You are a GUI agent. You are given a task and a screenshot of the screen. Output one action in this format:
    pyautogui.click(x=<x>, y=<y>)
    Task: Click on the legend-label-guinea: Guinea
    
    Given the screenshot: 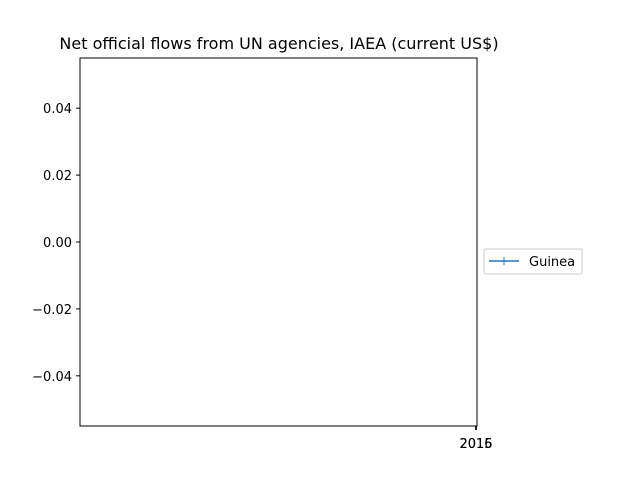 What is the action you would take?
    pyautogui.click(x=552, y=262)
    